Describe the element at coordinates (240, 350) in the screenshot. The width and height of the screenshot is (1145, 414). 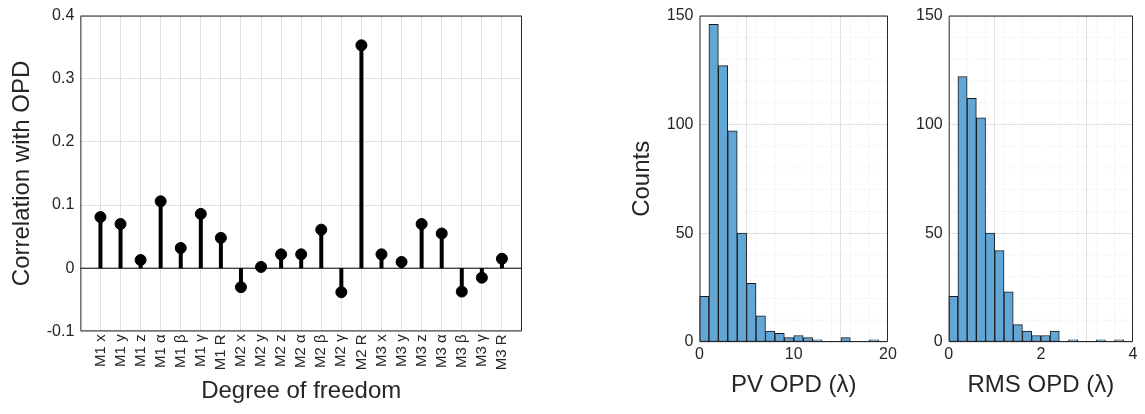
I see `x-tick-label: M2 x` at that location.